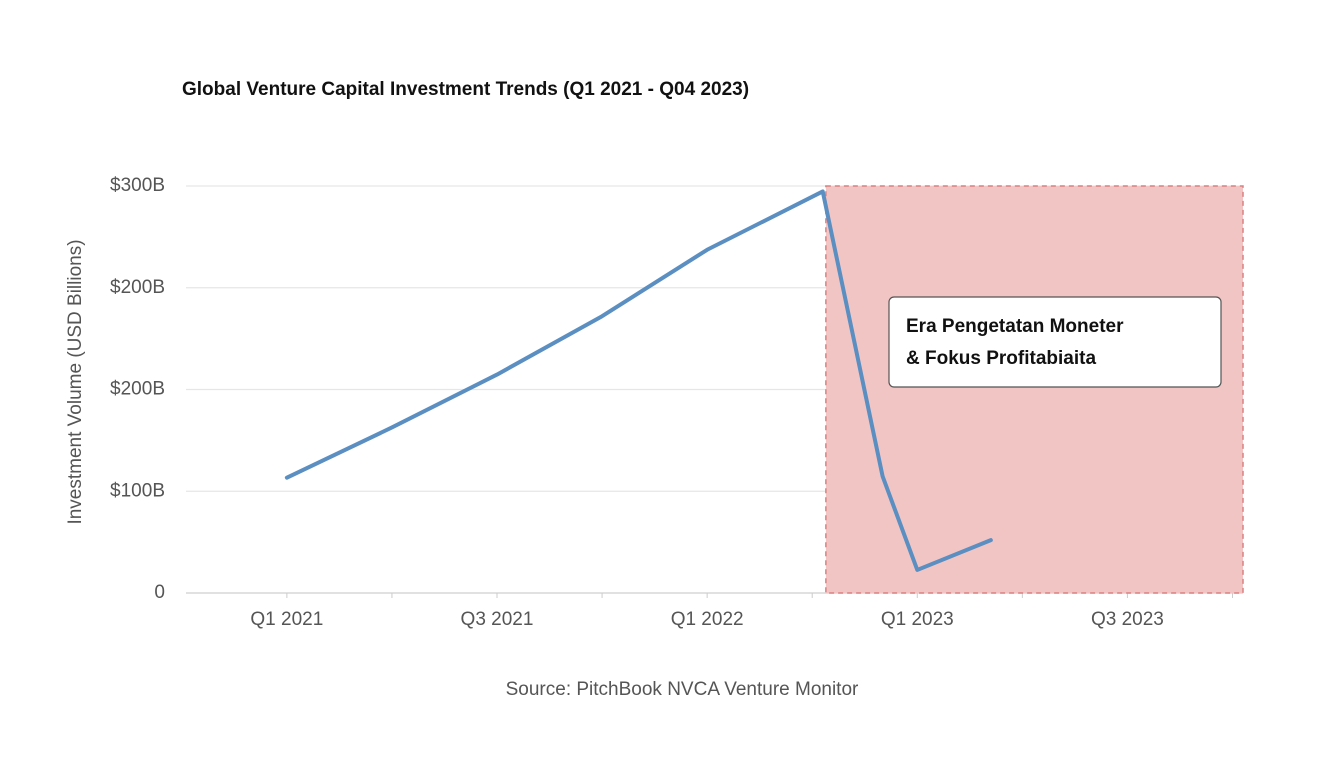  Describe the element at coordinates (137, 490) in the screenshot. I see `y-tick-label: $100B` at that location.